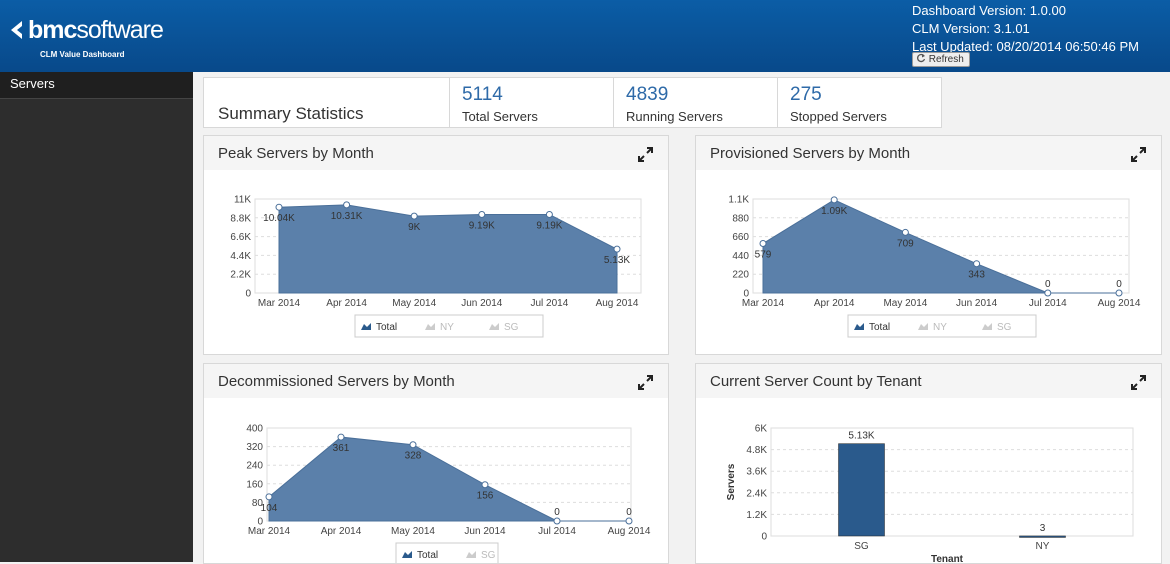 This screenshot has height=564, width=1170. What do you see at coordinates (1025, 46) in the screenshot?
I see `last-updated: Last Updated: 08/20/2014 06:50:46 PM` at bounding box center [1025, 46].